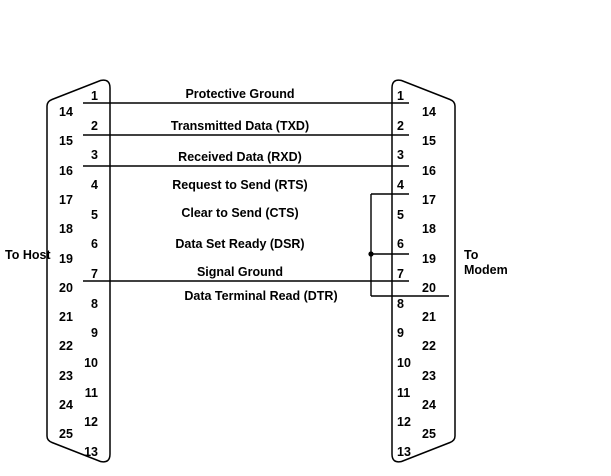 This screenshot has height=476, width=611. What do you see at coordinates (486, 262) in the screenshot?
I see `to-modem-label: To Modem` at bounding box center [486, 262].